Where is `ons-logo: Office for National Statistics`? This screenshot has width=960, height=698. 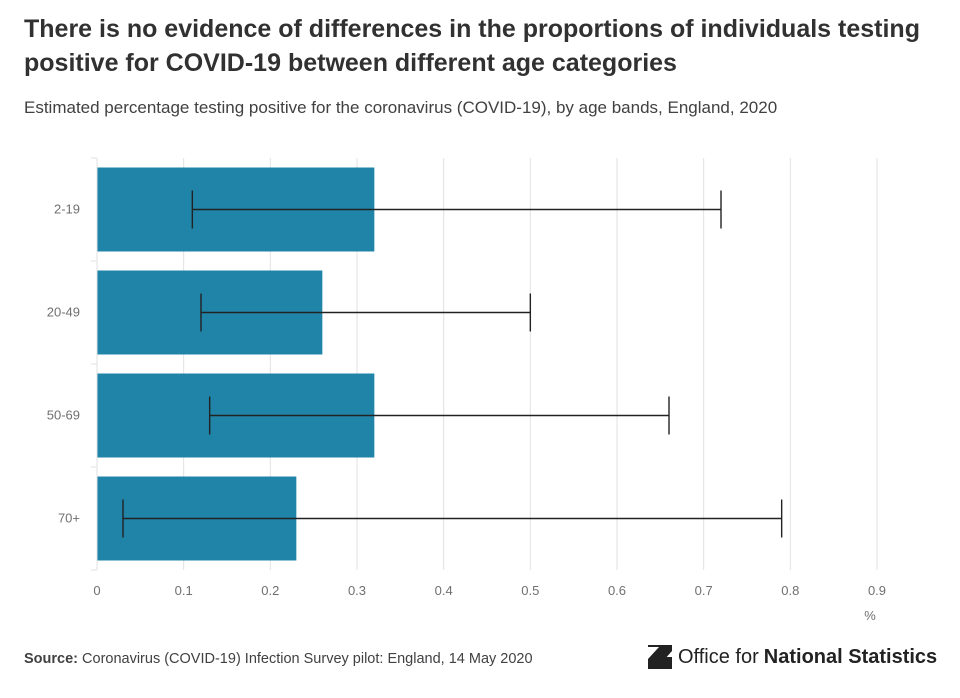
ons-logo: Office for National Statistics is located at coordinates (791, 657).